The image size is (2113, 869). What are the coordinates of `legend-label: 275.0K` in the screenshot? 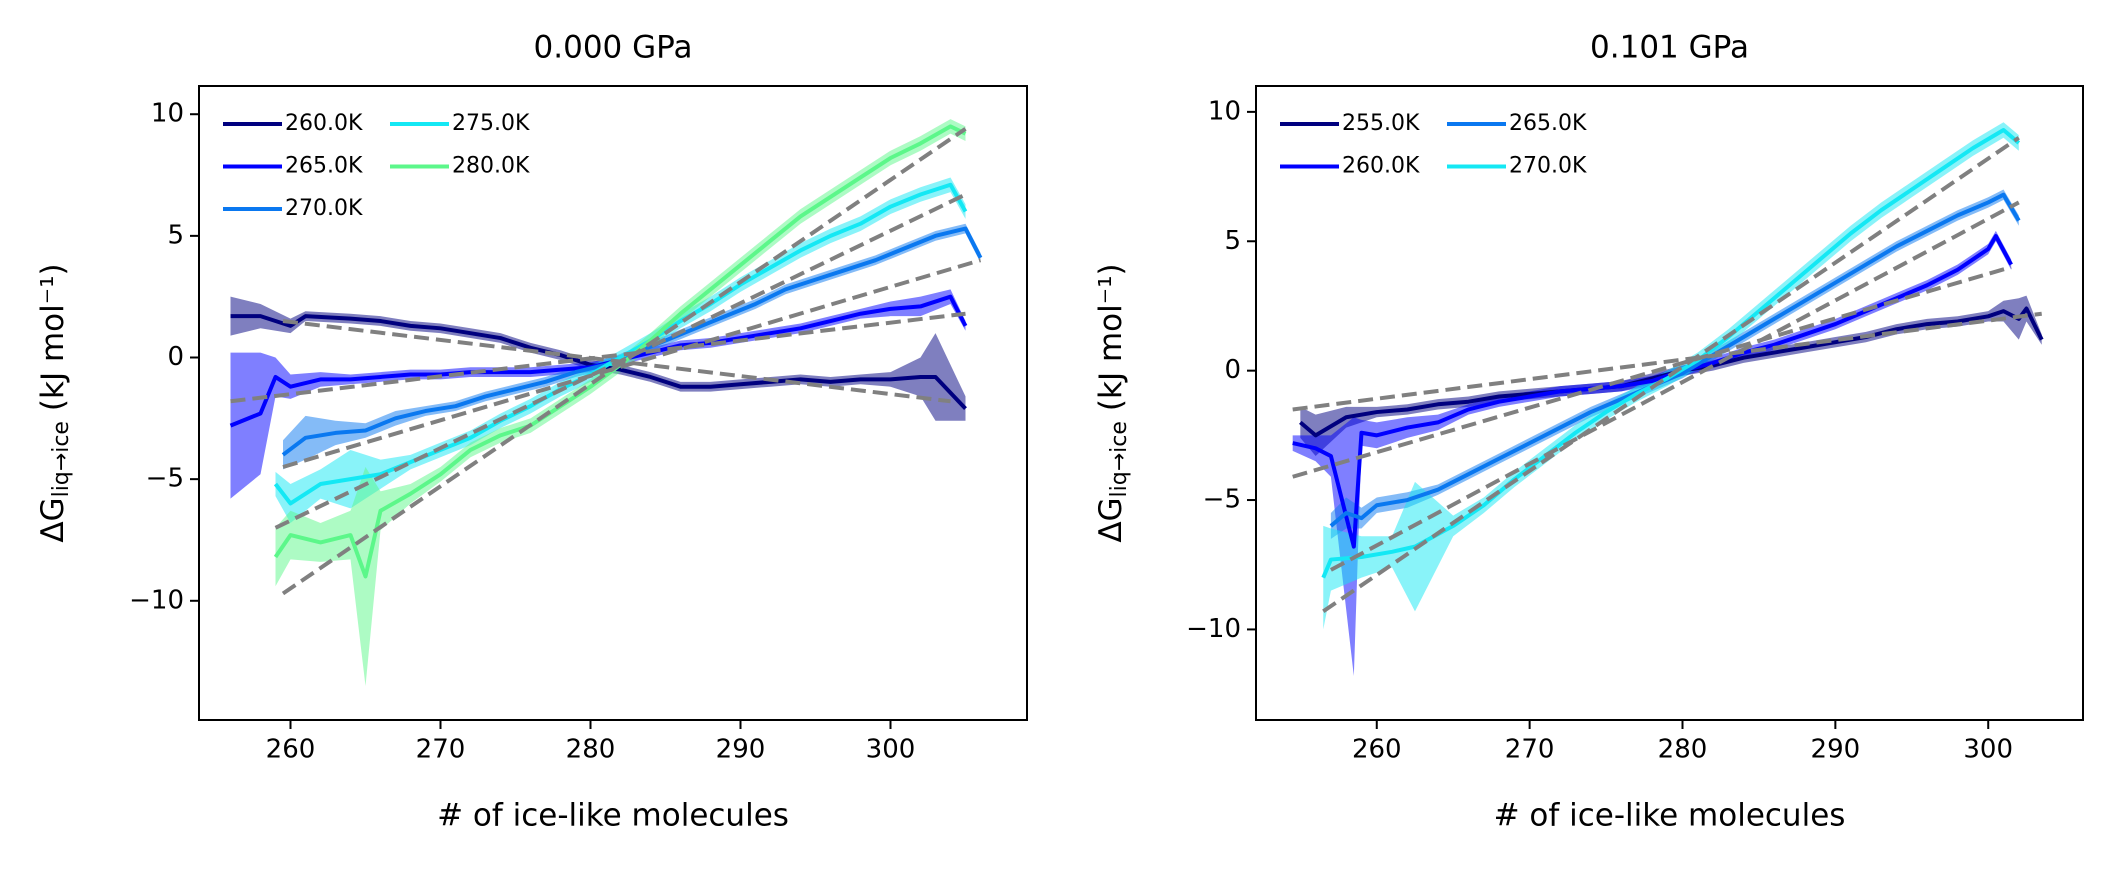 It's located at (491, 123).